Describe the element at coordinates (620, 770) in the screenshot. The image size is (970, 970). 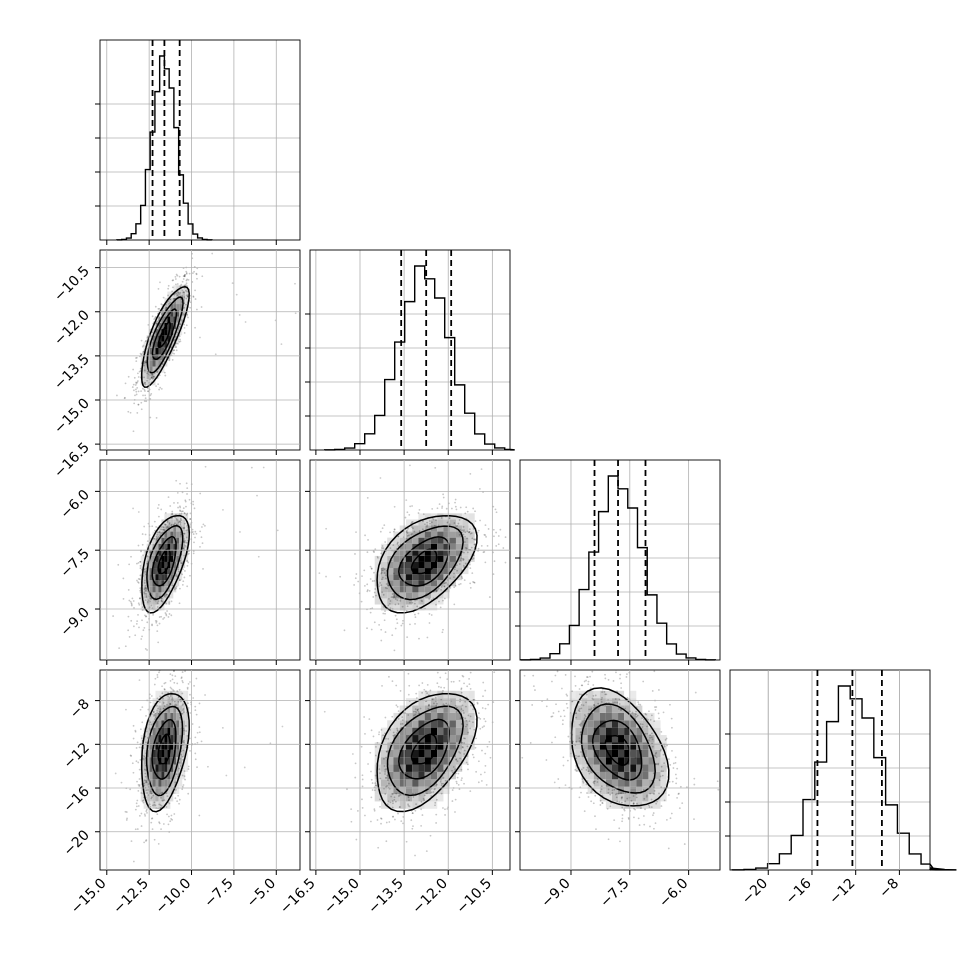
I see `panel-frame` at that location.